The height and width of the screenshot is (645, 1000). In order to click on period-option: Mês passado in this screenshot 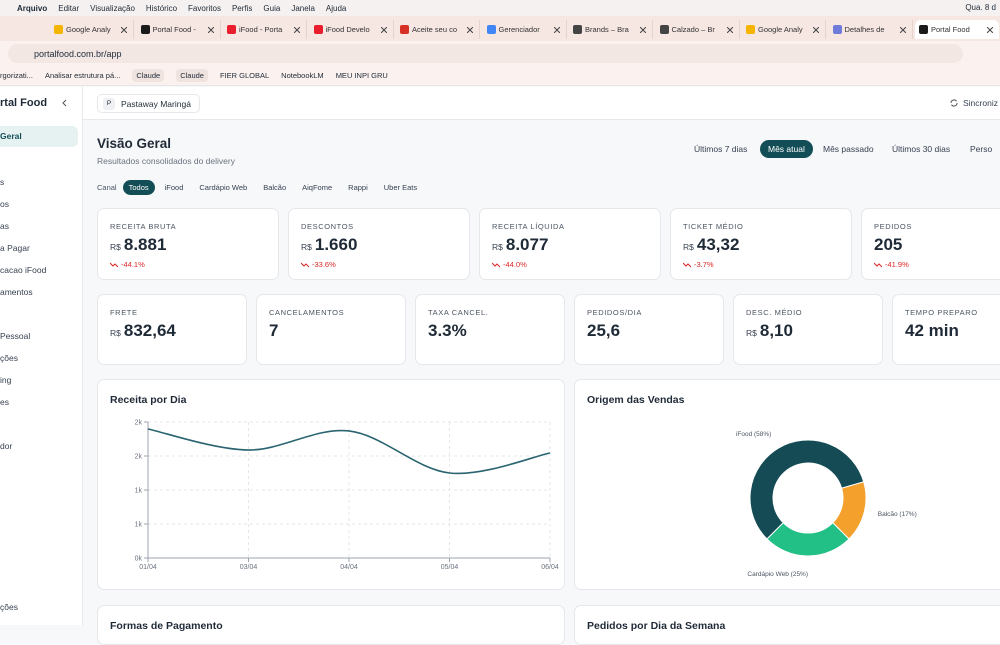, I will do `click(848, 149)`.